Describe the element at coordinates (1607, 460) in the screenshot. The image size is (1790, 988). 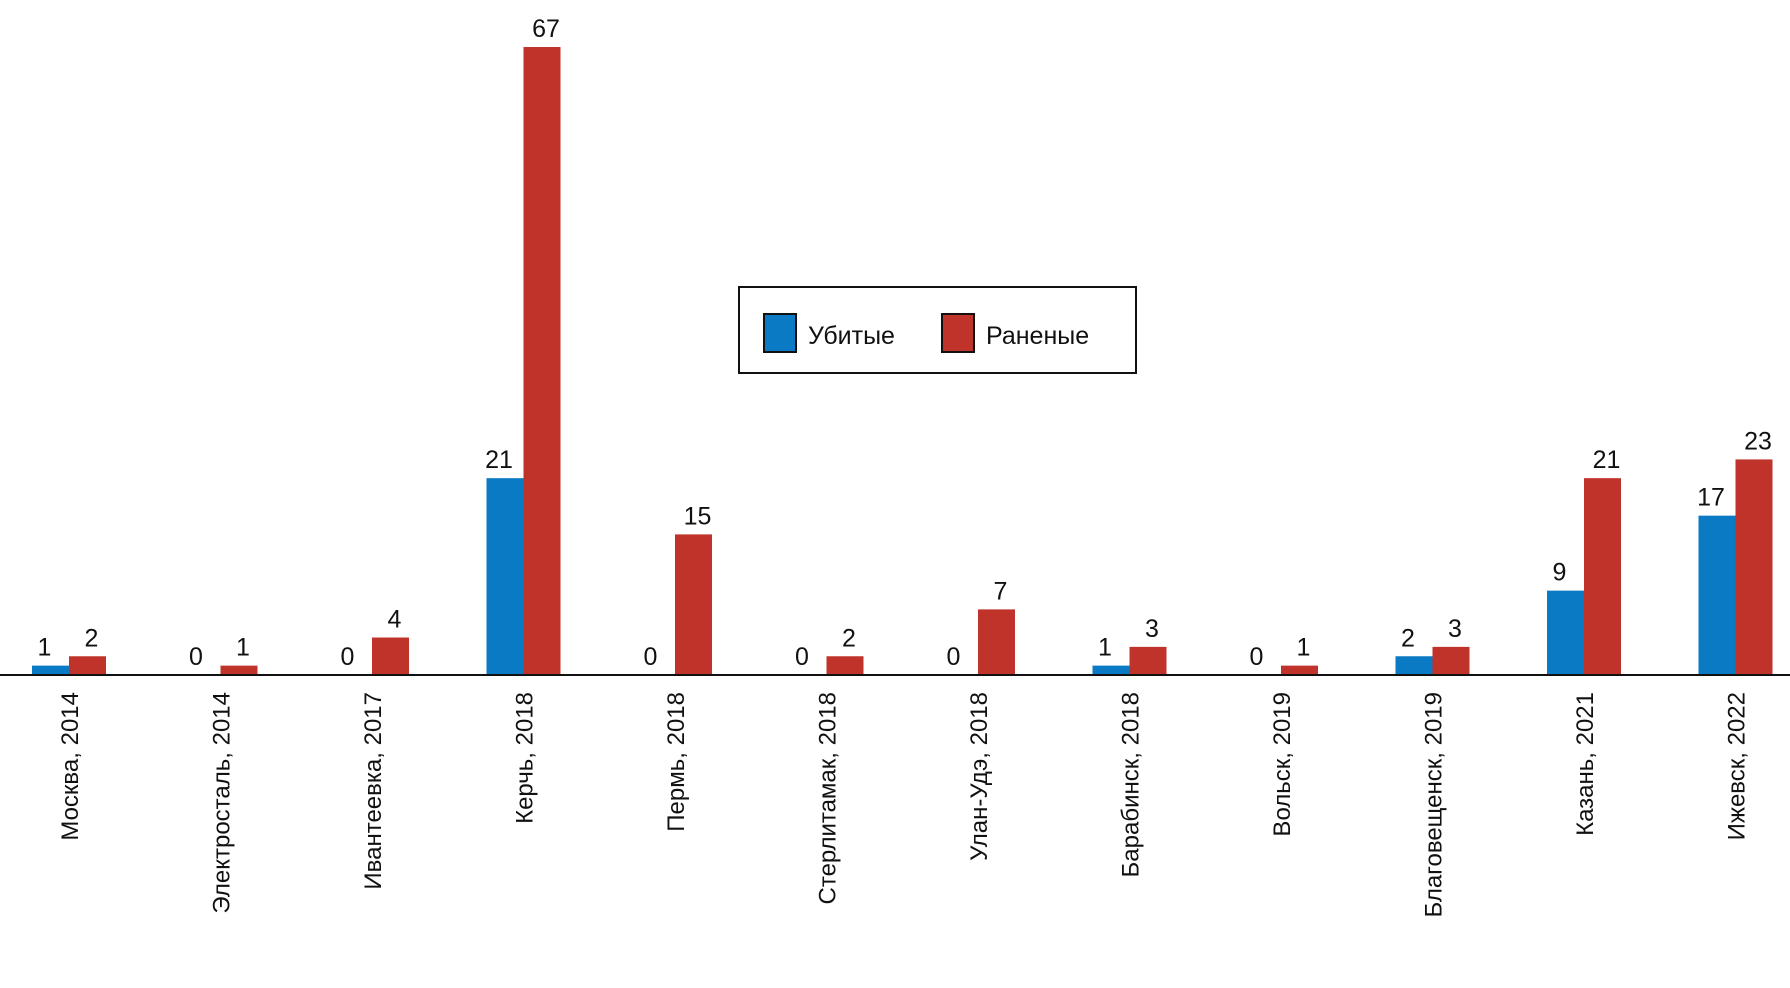
I see `value-label-wounded-10: 21` at that location.